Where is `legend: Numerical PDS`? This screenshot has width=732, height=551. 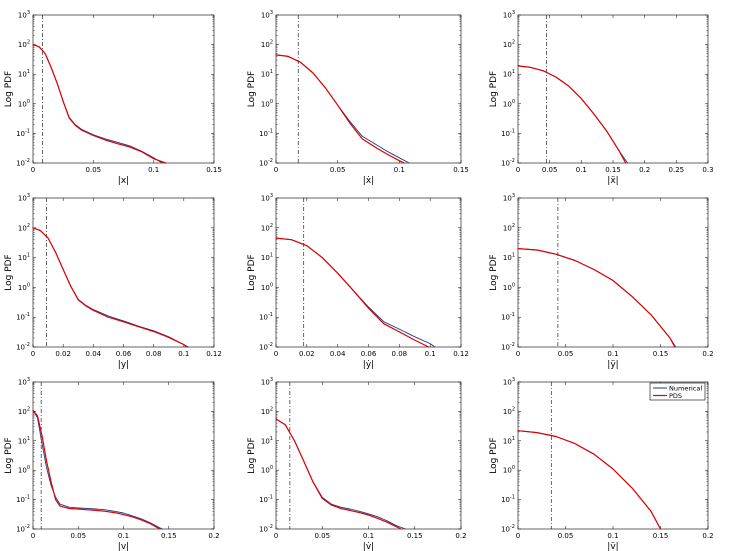 legend: Numerical PDS is located at coordinates (677, 391).